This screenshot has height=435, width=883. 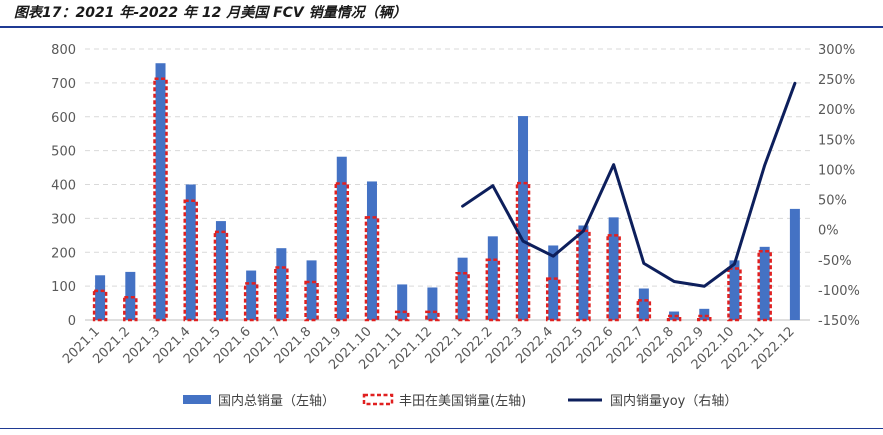 I want to click on y-right-tick-label: -150%, so click(x=839, y=321).